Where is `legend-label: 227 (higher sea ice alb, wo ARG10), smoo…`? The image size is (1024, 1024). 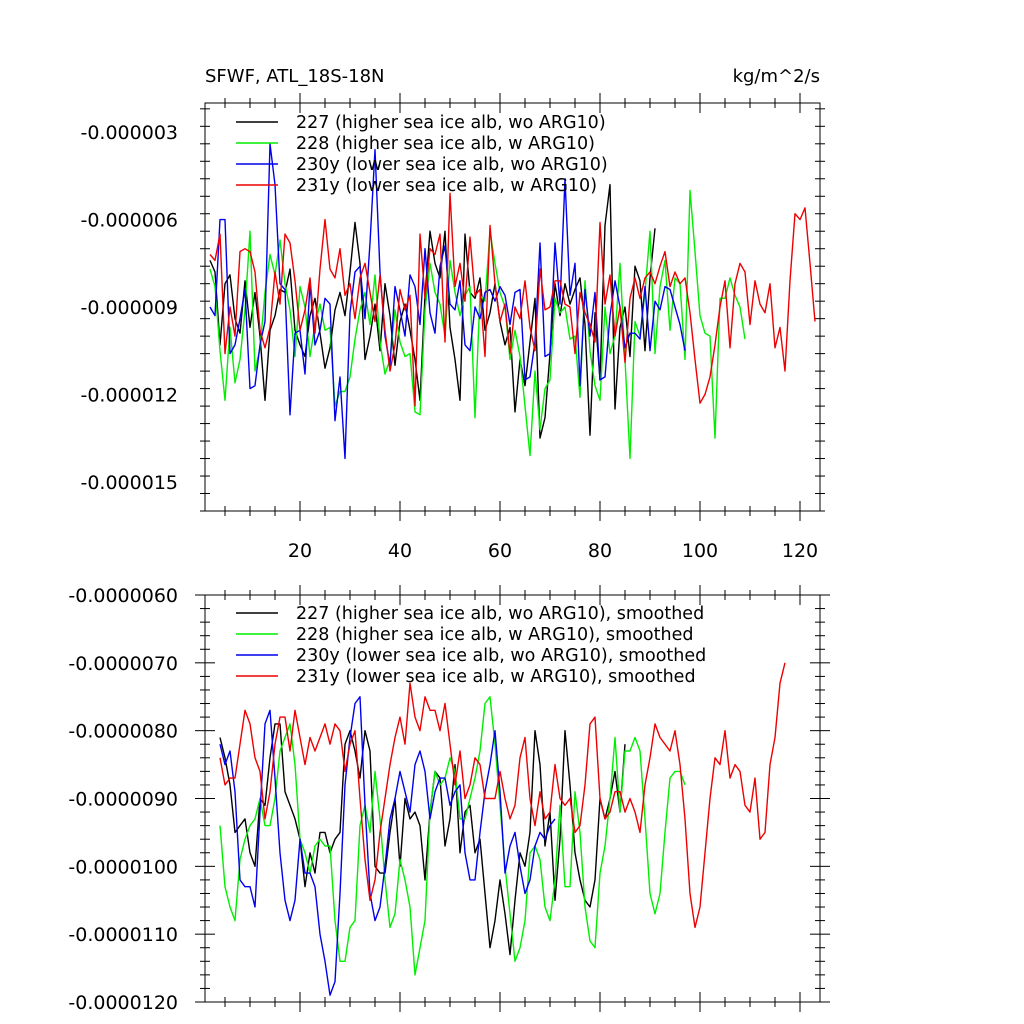
legend-label: 227 (higher sea ice alb, wo ARG10), smoo… is located at coordinates (500, 614).